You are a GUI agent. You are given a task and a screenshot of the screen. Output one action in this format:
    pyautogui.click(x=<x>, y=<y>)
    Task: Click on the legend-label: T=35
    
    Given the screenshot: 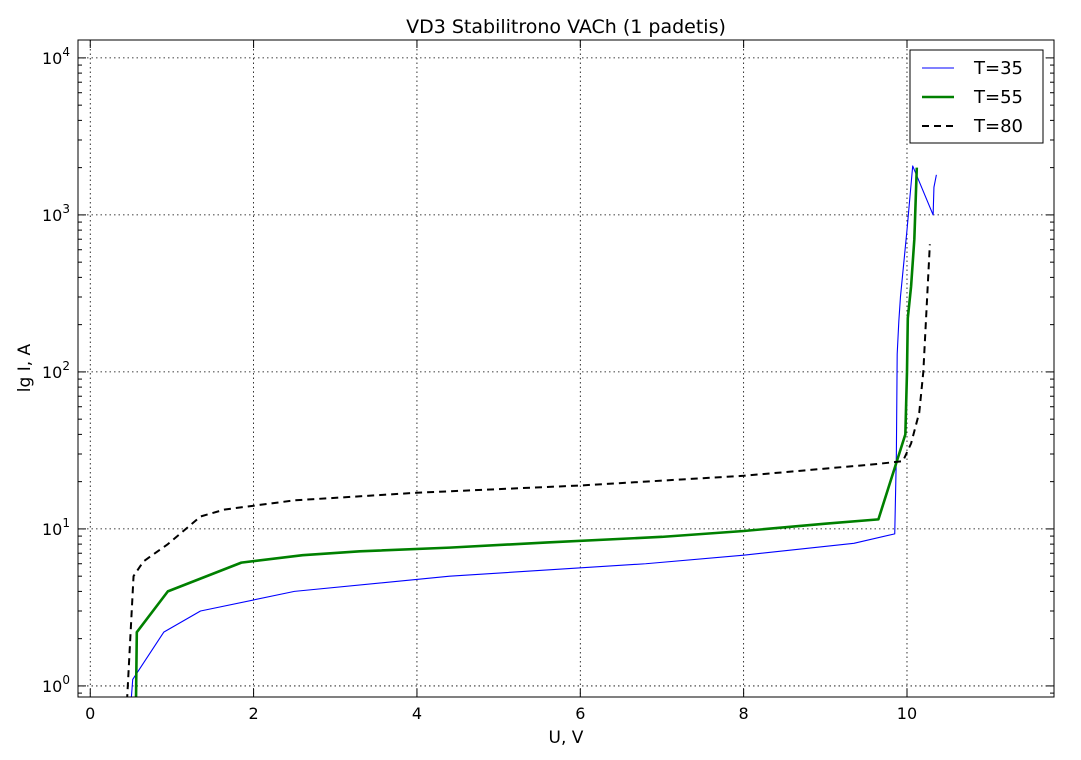 What is the action you would take?
    pyautogui.click(x=998, y=68)
    